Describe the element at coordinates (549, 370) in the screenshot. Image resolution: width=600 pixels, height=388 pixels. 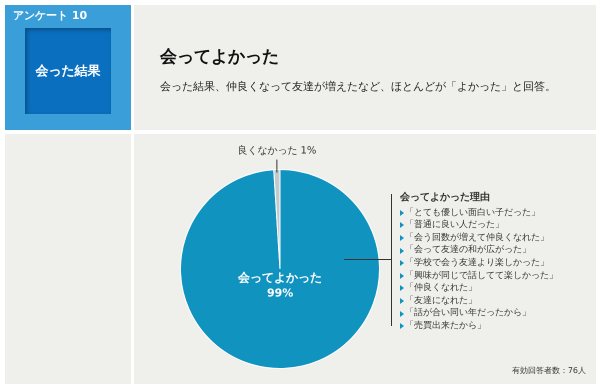
I see `text: 有効回答者数：76人` at that location.